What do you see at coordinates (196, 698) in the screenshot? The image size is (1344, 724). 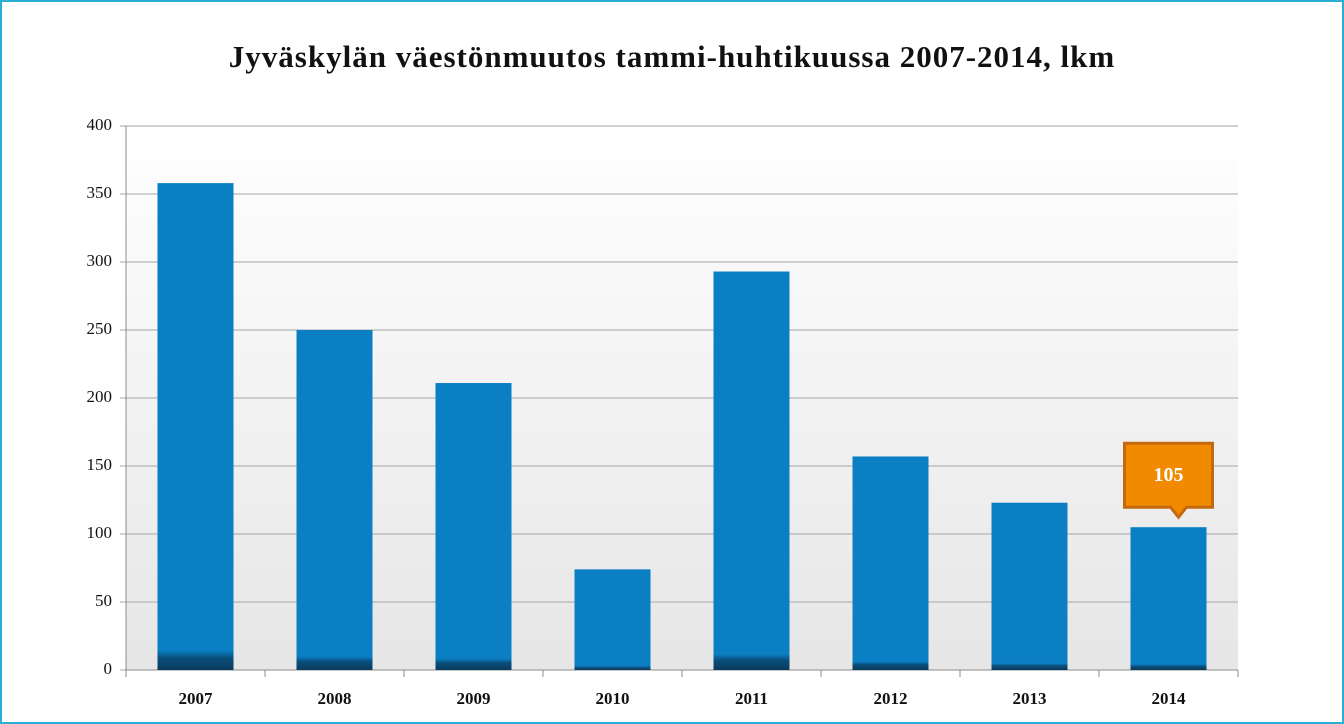 I see `x-tick-label: 2007` at bounding box center [196, 698].